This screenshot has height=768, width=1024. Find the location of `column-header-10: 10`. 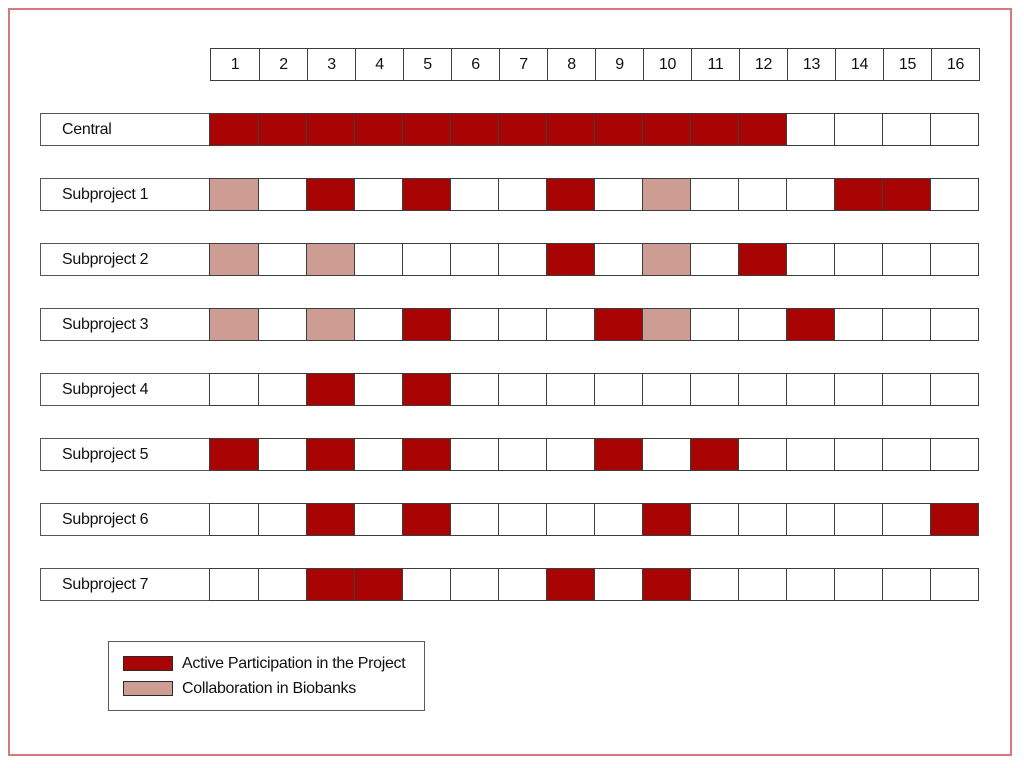

column-header-10: 10 is located at coordinates (667, 64).